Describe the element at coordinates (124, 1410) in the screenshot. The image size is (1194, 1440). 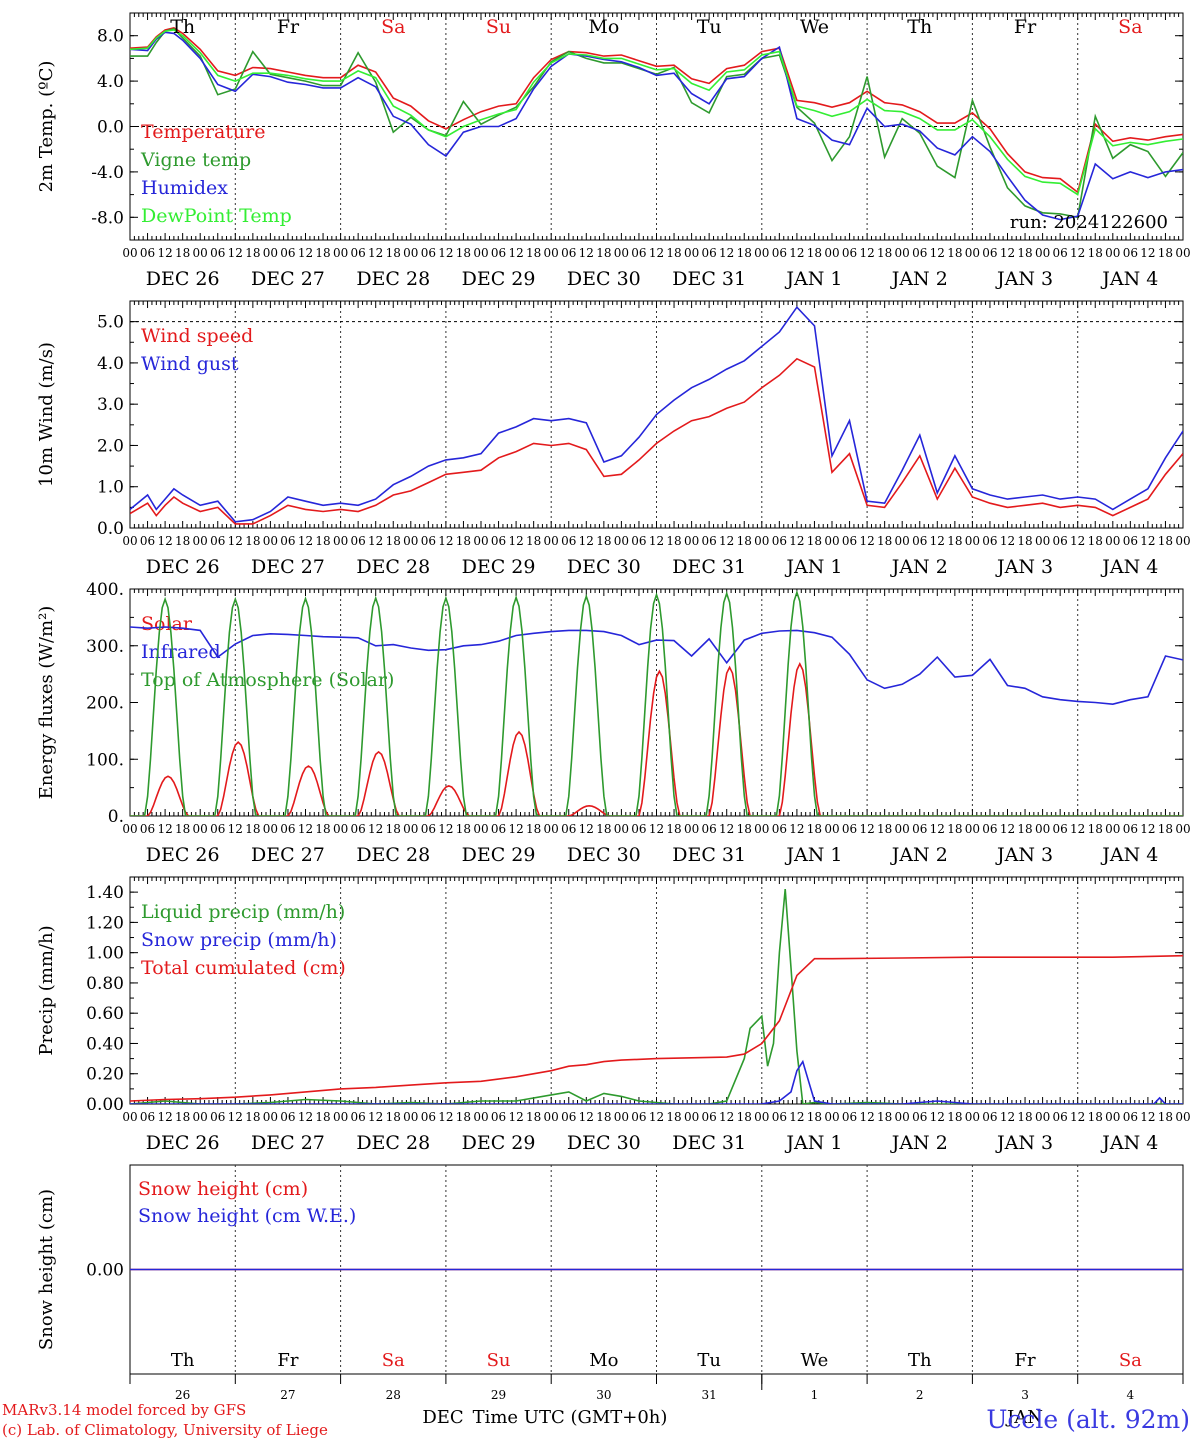
I see `footer-model-credit: MARv3.14 model forced by GFS` at that location.